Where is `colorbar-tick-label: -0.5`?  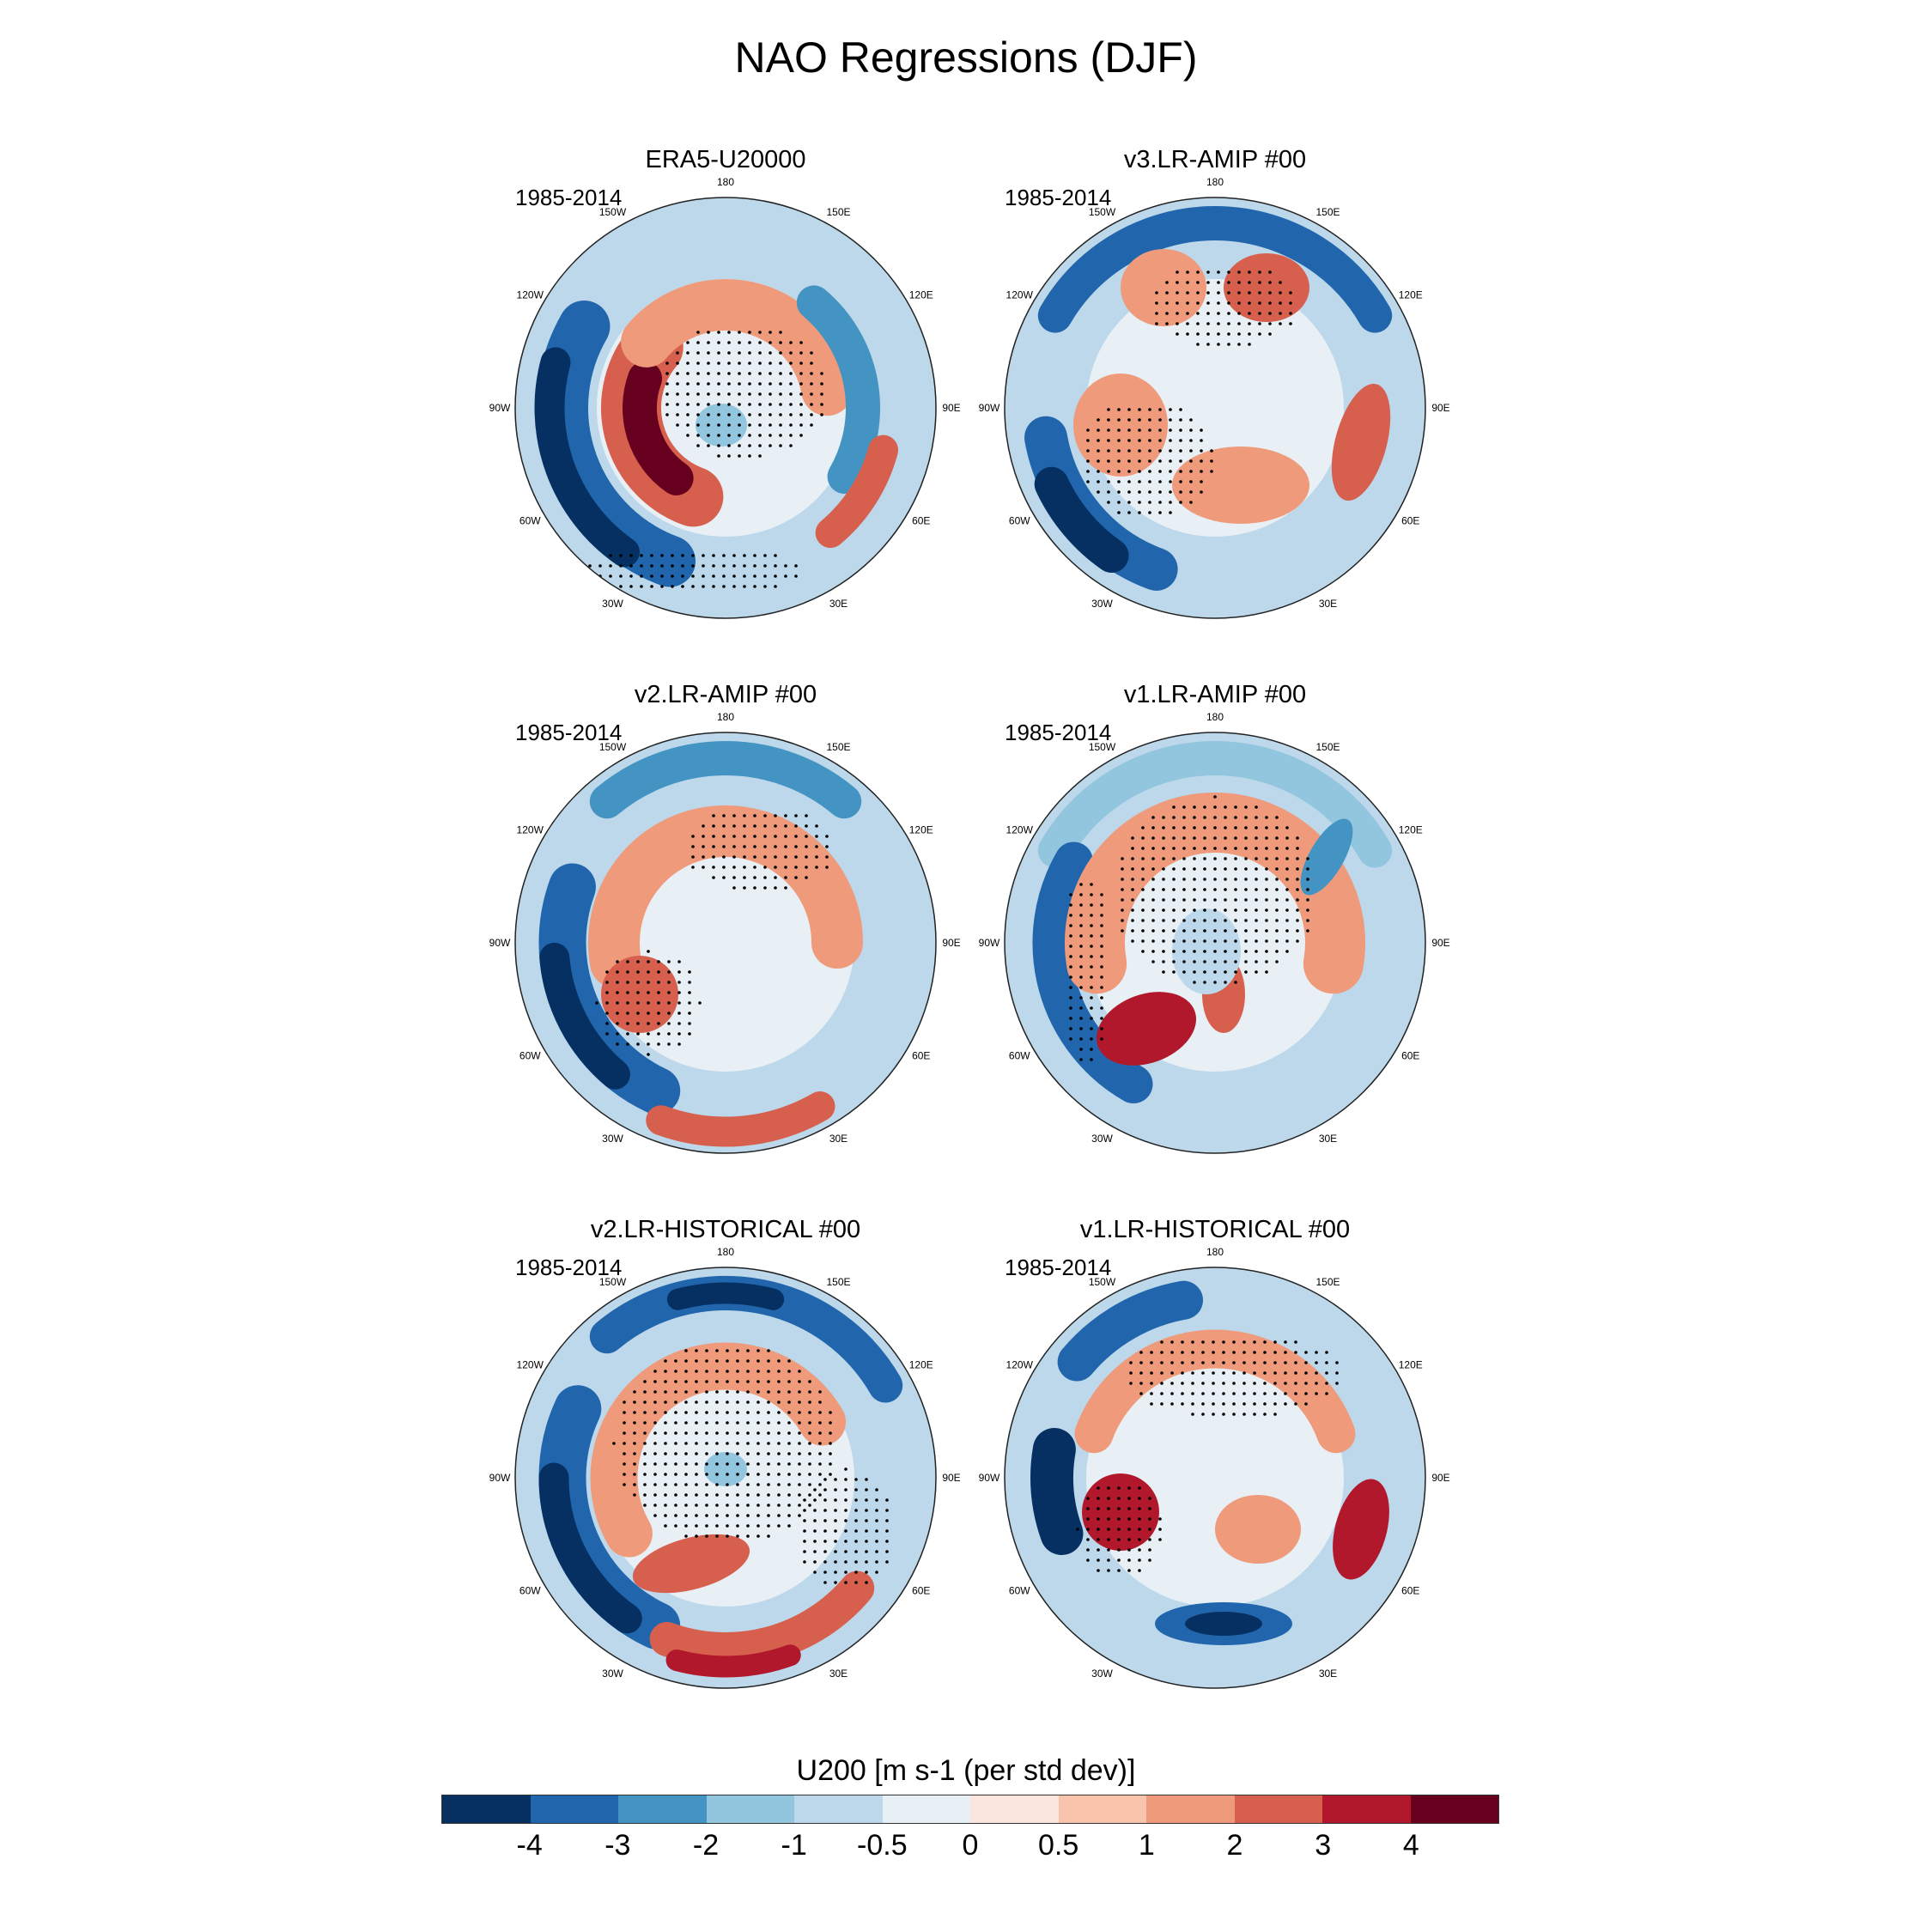 colorbar-tick-label: -0.5 is located at coordinates (882, 1845).